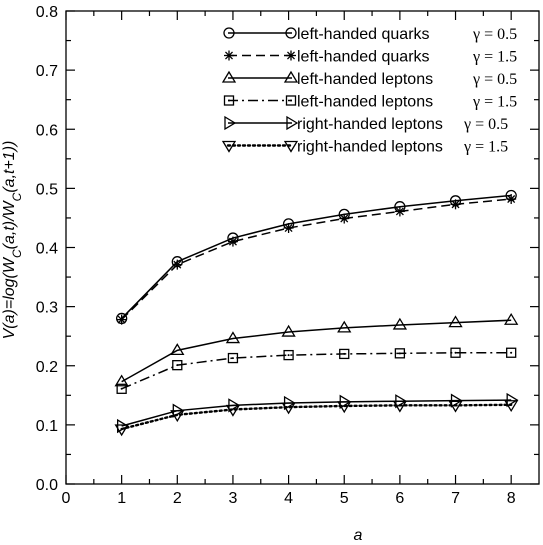 This screenshot has width=543, height=545. What do you see at coordinates (370, 124) in the screenshot?
I see `legend-label: right-handed leptons` at bounding box center [370, 124].